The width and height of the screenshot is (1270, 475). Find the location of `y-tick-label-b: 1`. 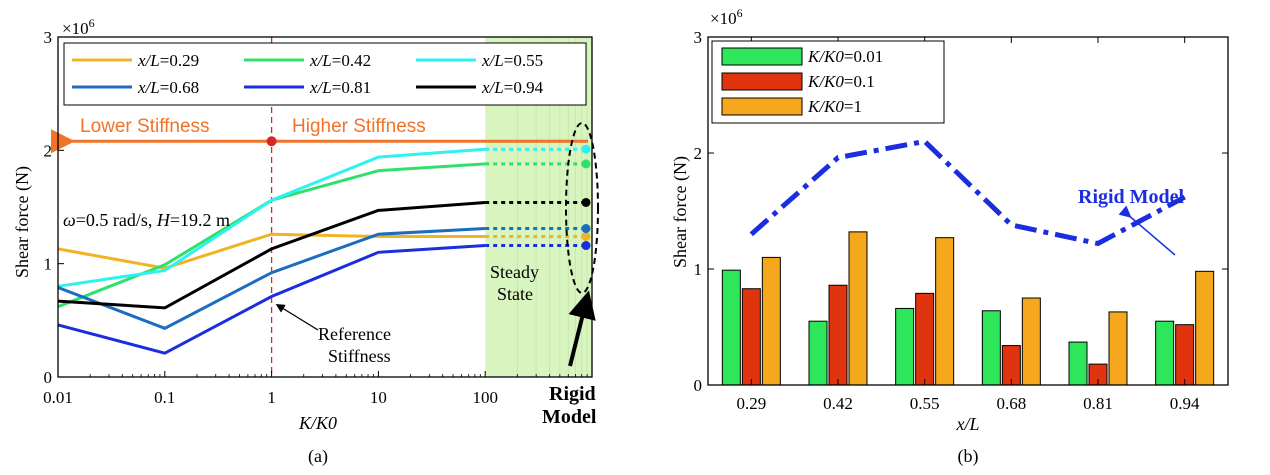

y-tick-label-b: 1 is located at coordinates (698, 269).